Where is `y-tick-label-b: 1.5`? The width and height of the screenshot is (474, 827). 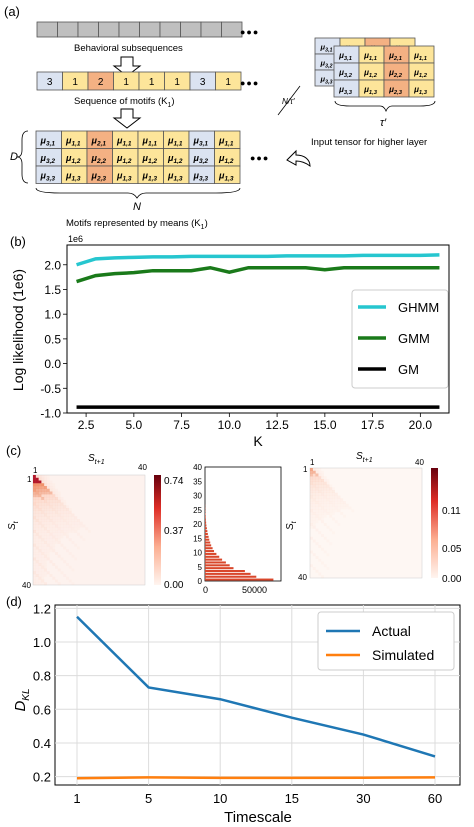
y-tick-label-b: 1.5 is located at coordinates (52, 290).